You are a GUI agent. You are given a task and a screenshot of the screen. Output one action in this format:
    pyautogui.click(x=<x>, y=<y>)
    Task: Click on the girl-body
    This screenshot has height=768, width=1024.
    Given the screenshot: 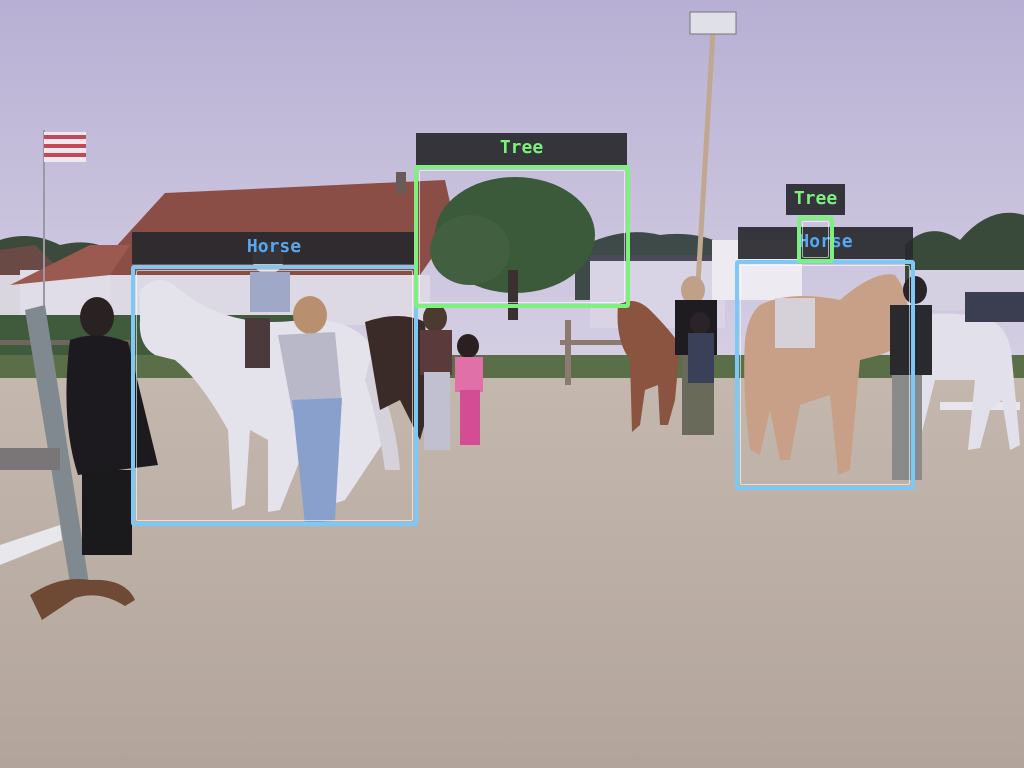 What is the action you would take?
    pyautogui.click(x=469, y=374)
    